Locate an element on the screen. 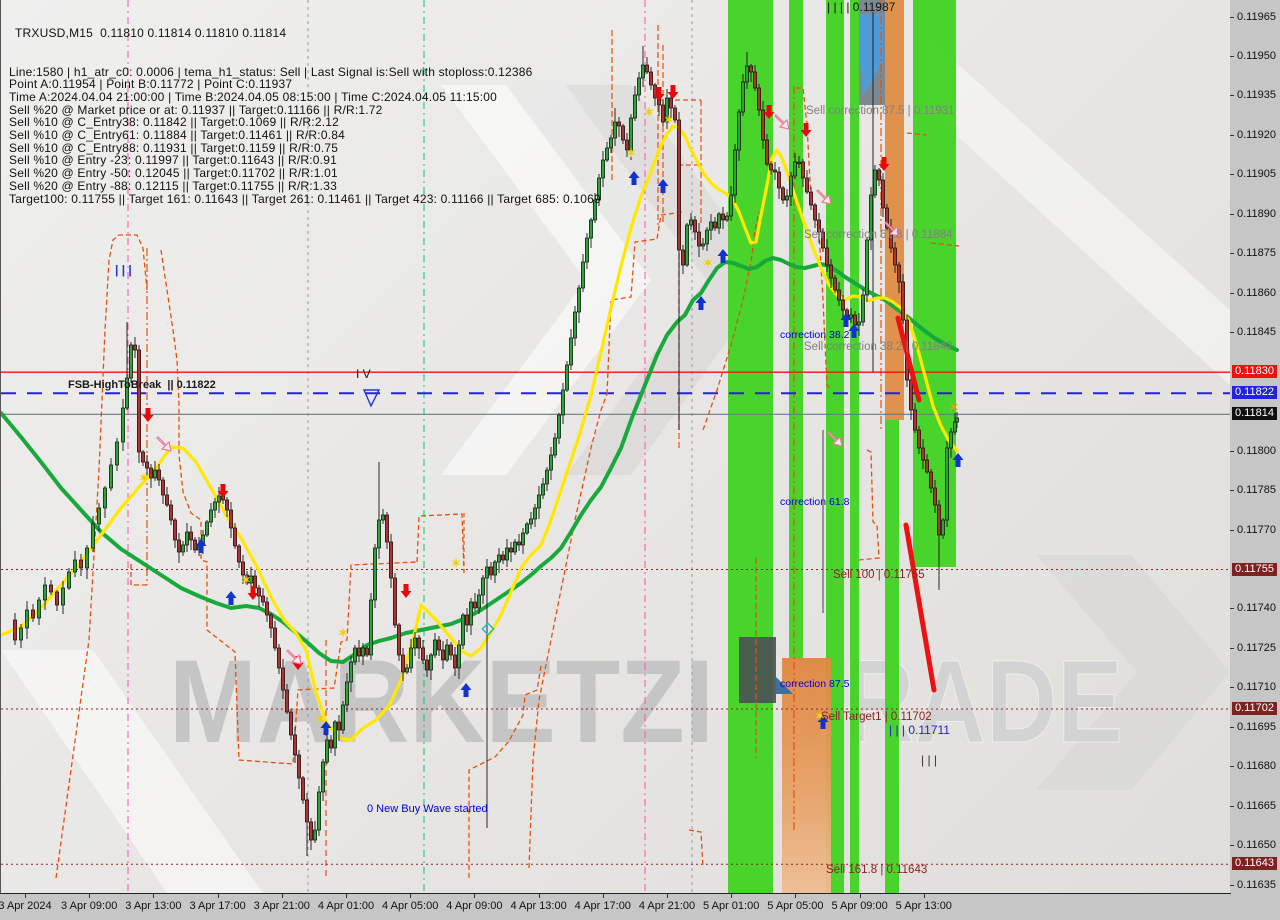 This screenshot has width=1280, height=920. time-tick-label: 3 Apr 13:00 is located at coordinates (153, 906).